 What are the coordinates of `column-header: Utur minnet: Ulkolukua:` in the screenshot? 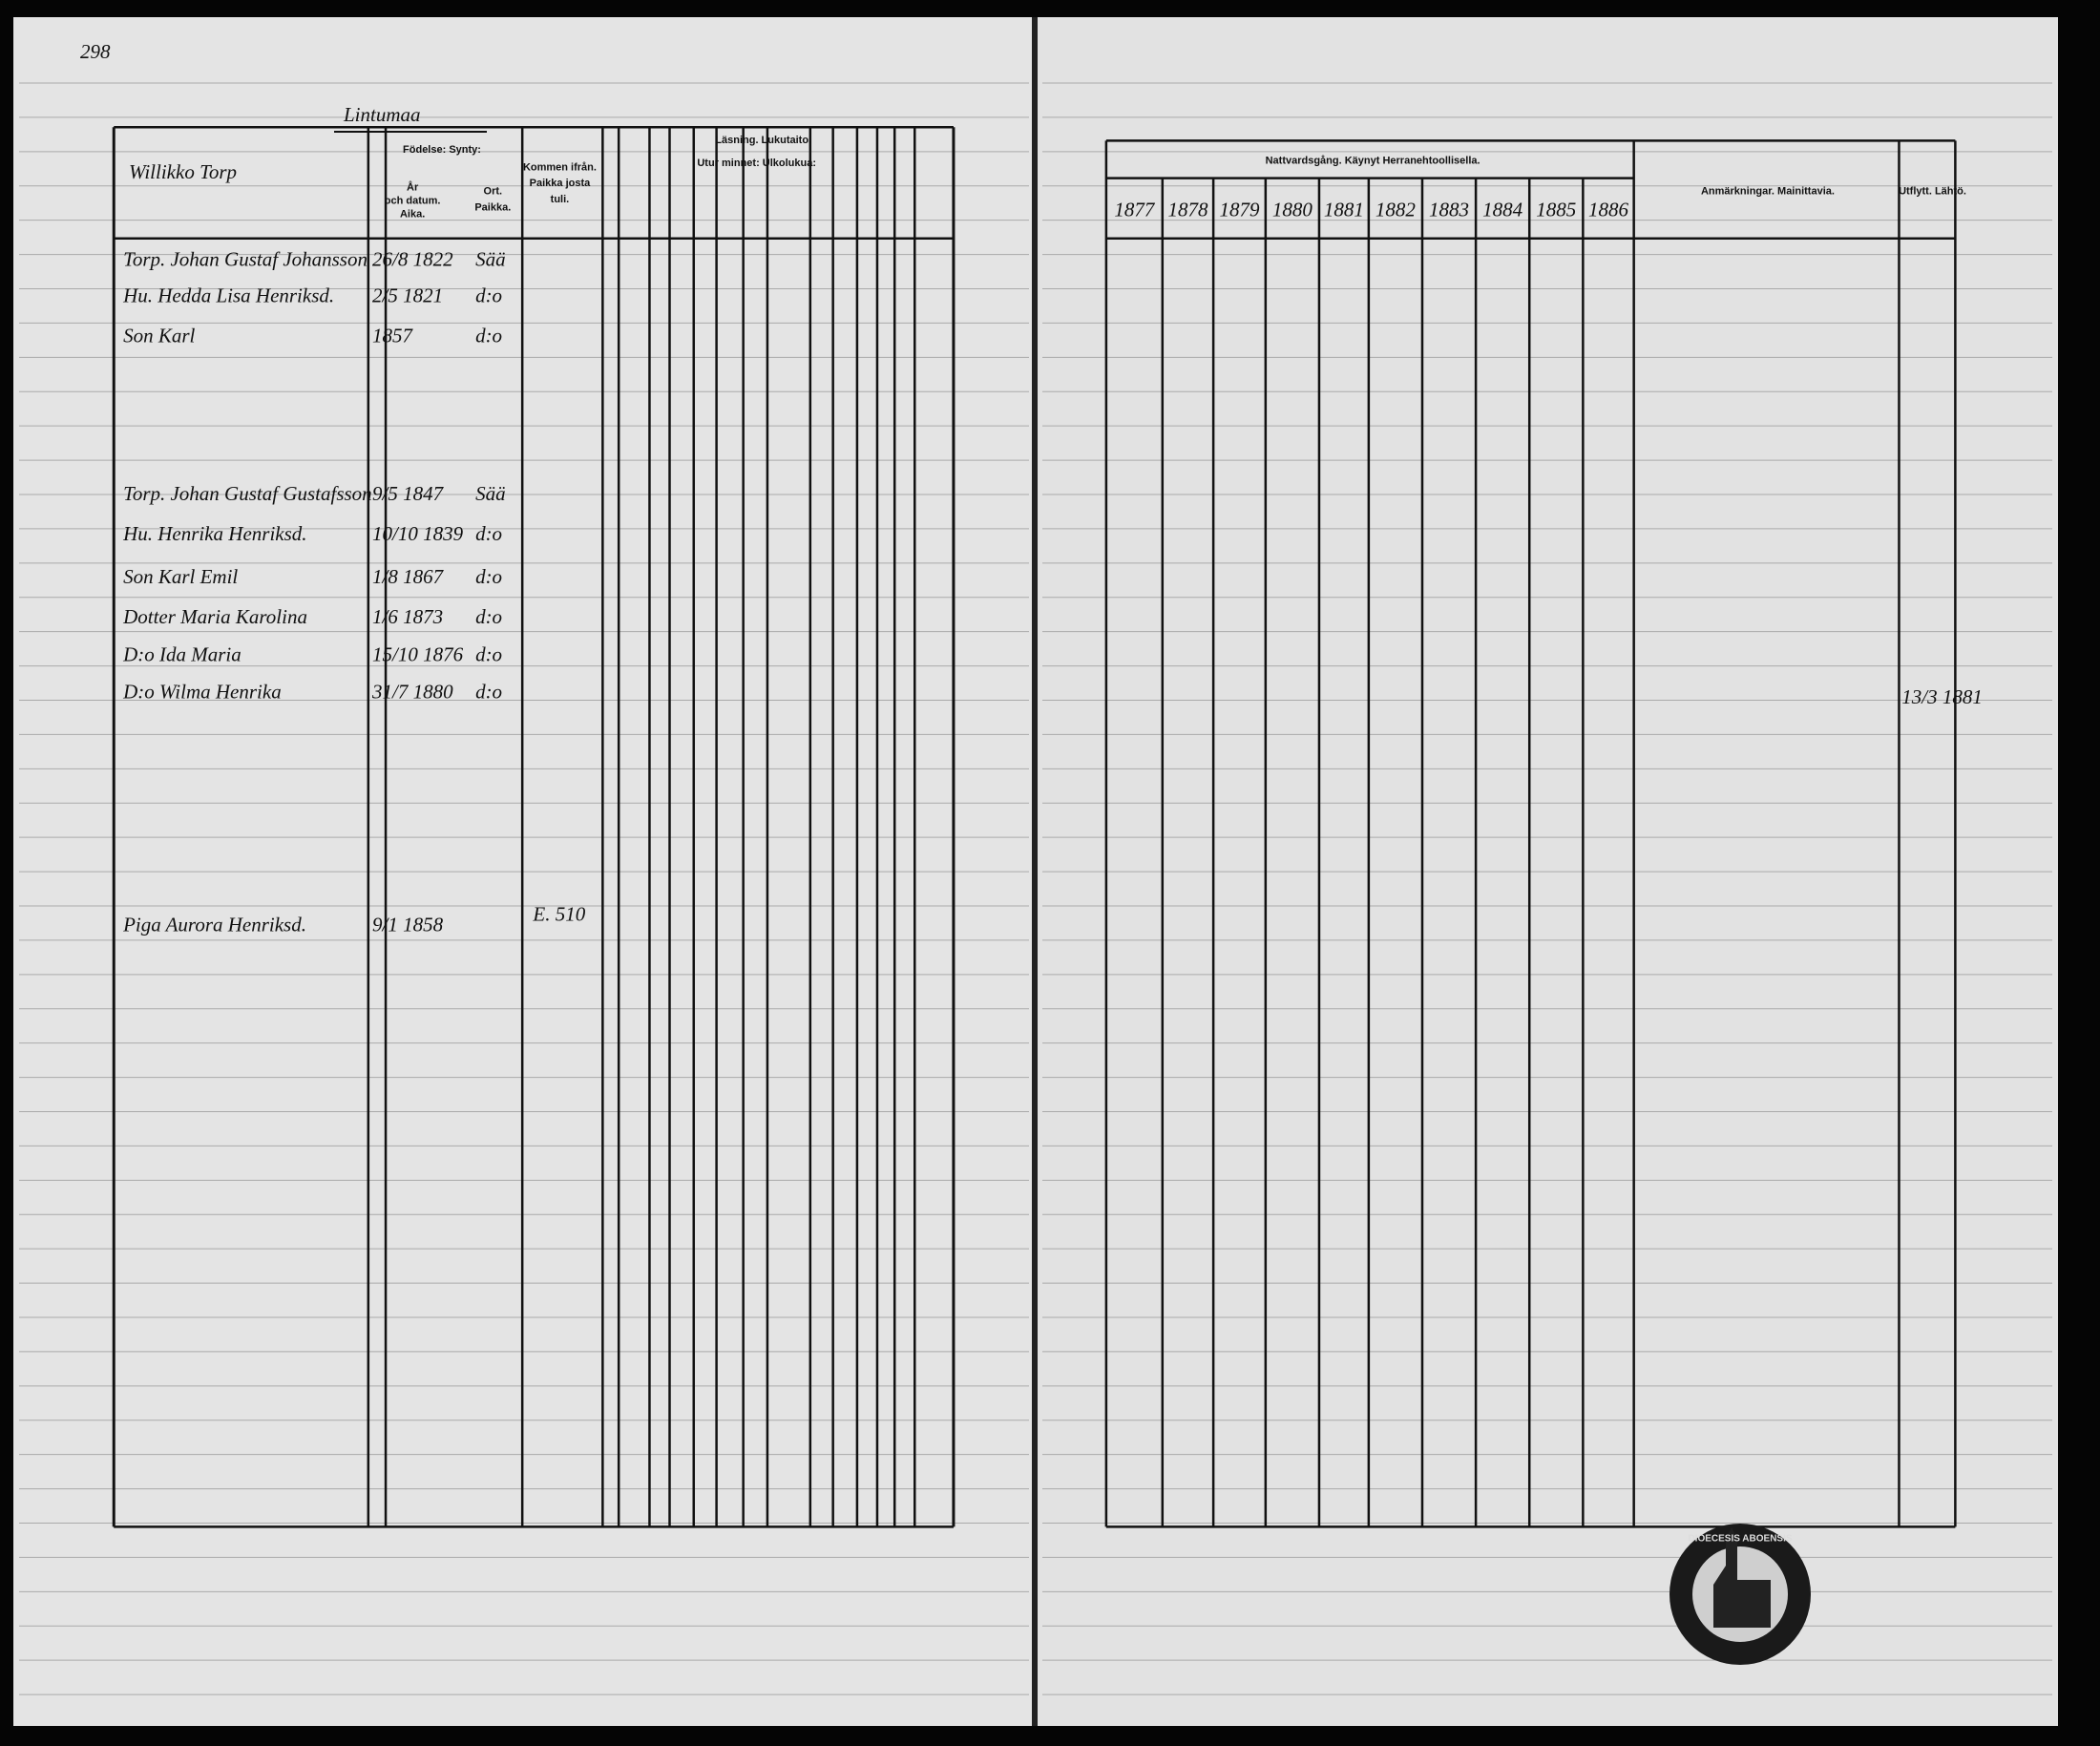 It's located at (756, 163).